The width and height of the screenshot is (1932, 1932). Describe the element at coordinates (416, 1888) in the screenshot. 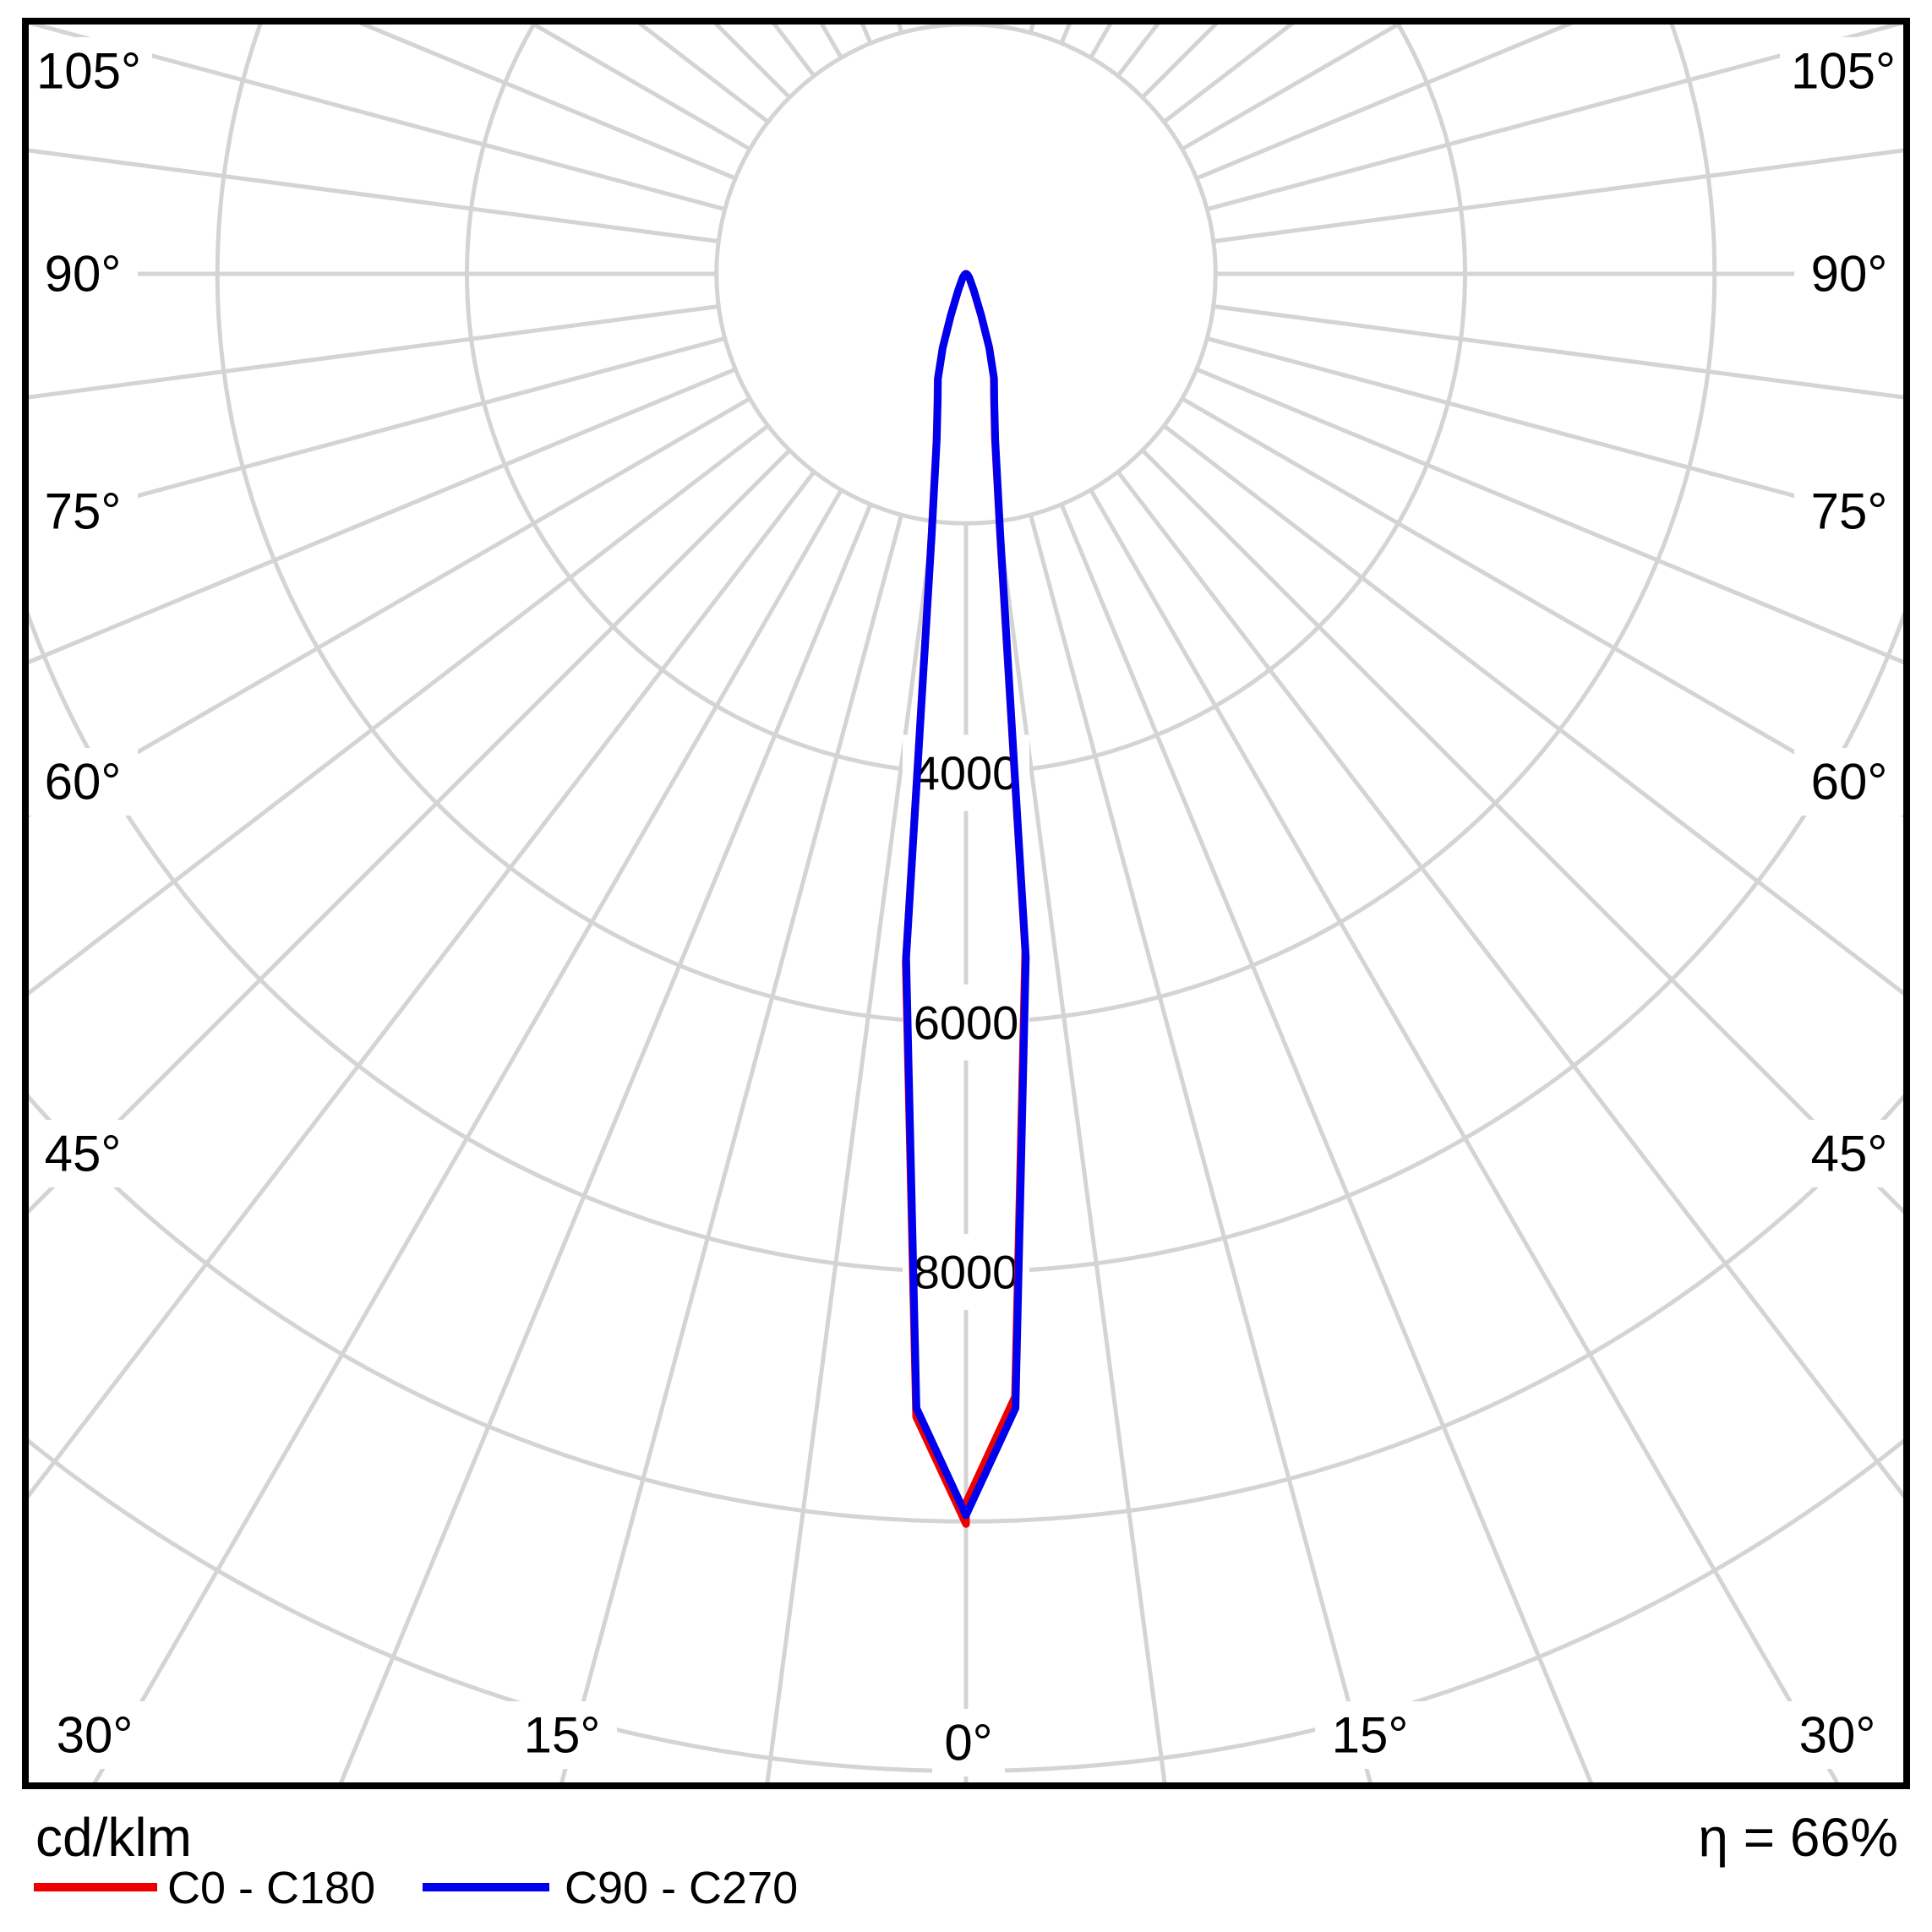

I see `legend: C0 - C180 C90 - C270` at that location.